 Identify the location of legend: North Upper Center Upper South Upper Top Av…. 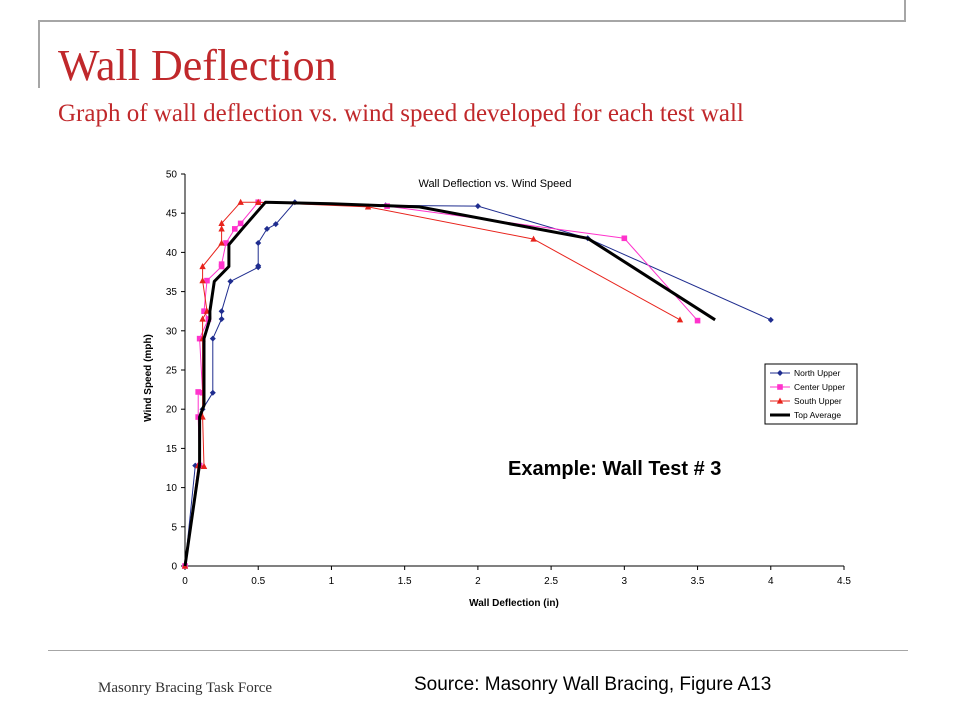
(811, 394).